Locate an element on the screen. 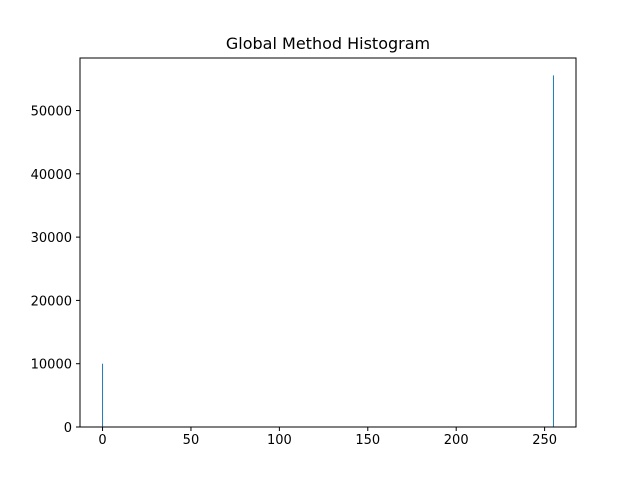 This screenshot has width=640, height=480. y-tick-label-3: 30000 is located at coordinates (51, 238).